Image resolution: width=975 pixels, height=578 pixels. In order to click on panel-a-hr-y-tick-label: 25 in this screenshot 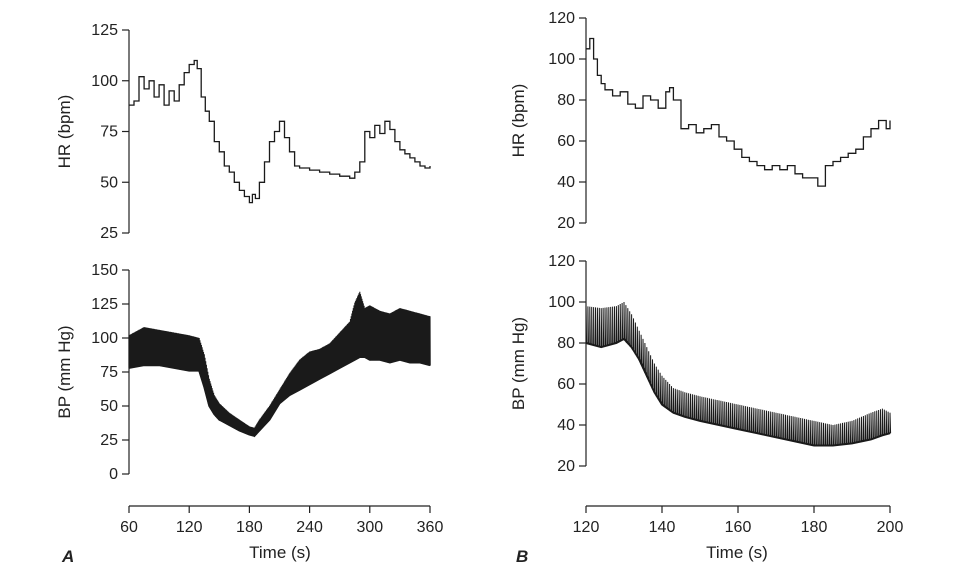, I will do `click(109, 233)`.